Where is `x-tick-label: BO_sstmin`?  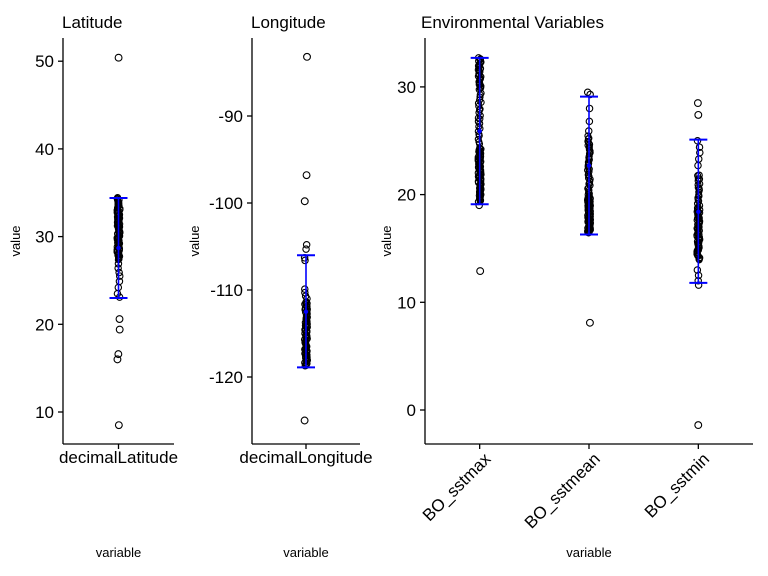 x-tick-label: BO_sstmin is located at coordinates (677, 485).